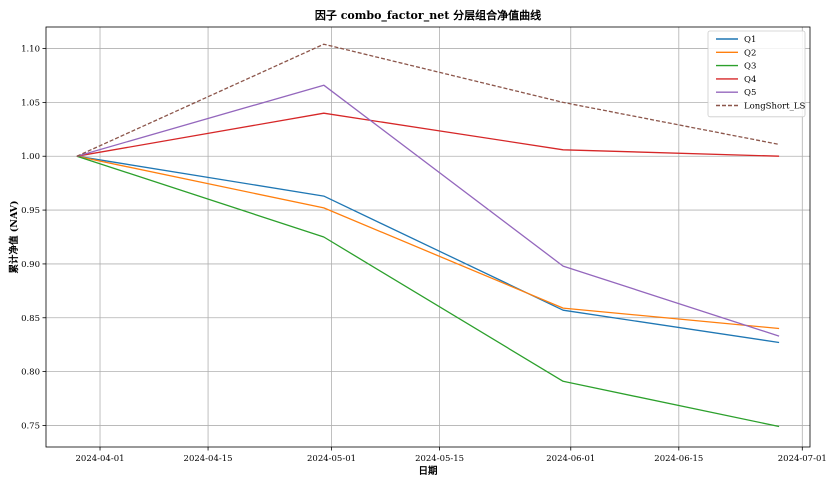 This screenshot has width=832, height=490. Describe the element at coordinates (30, 157) in the screenshot. I see `y-tick-label: 1.00` at that location.